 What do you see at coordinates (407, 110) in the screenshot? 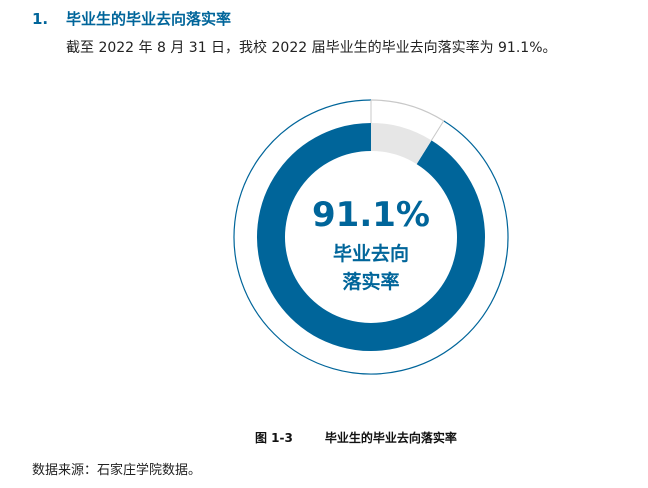
I see `outer-ring-gray` at bounding box center [407, 110].